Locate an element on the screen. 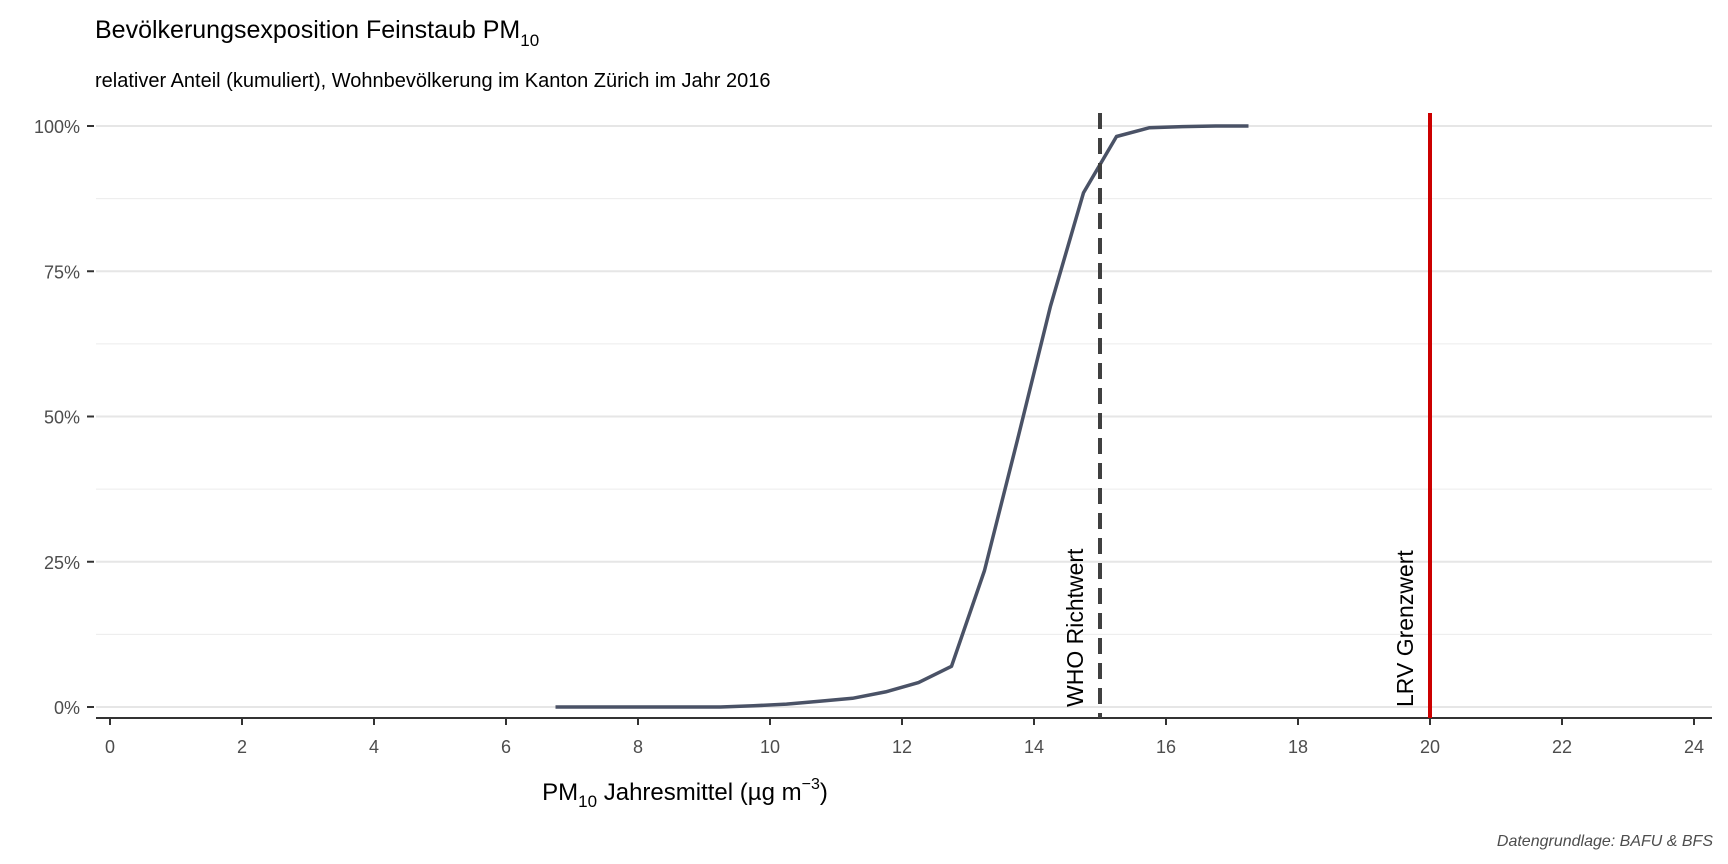 Image resolution: width=1728 pixels, height=864 pixels. x-tick-label: 10 is located at coordinates (770, 747).